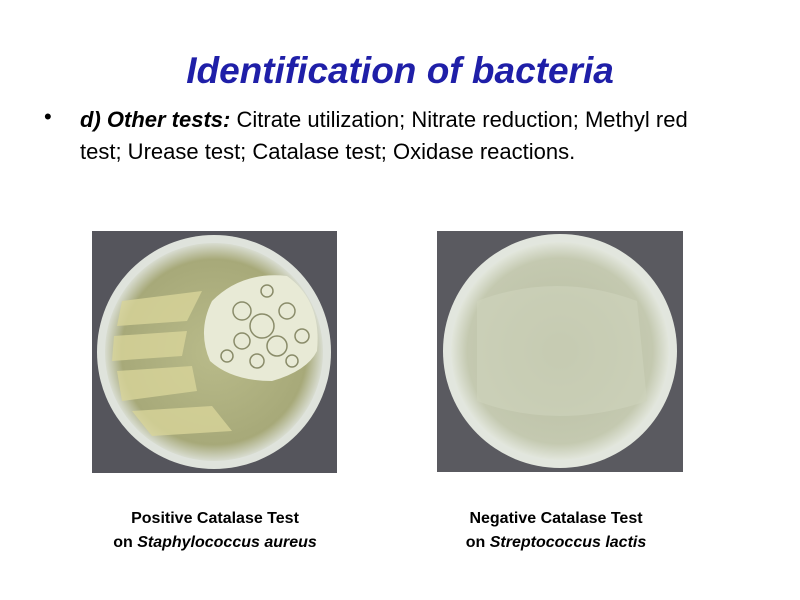  Describe the element at coordinates (214, 352) in the screenshot. I see `positive-plate-photo` at that location.